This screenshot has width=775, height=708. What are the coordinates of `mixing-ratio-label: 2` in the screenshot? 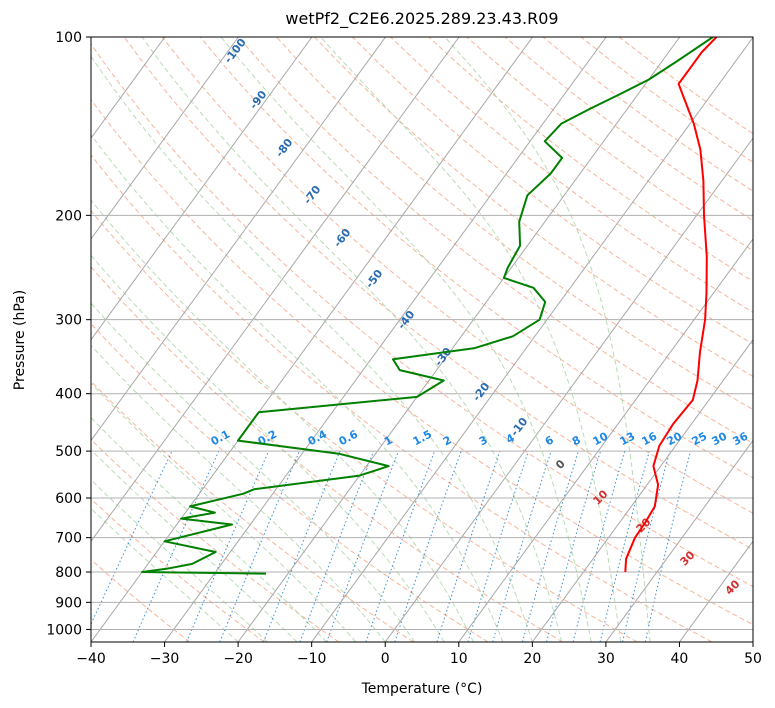 It's located at (447, 440).